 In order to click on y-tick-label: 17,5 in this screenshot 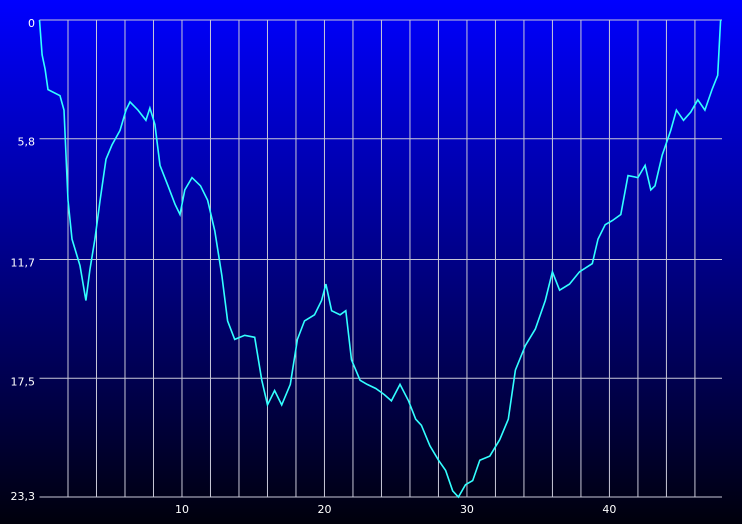, I will do `click(23, 381)`.